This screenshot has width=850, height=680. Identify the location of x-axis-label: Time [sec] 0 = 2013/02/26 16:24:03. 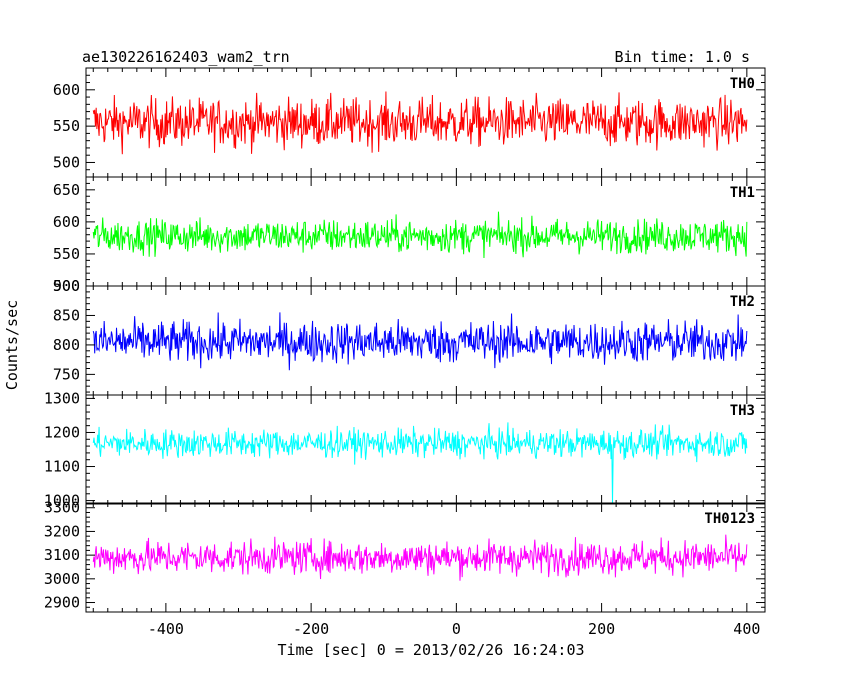
(430, 650).